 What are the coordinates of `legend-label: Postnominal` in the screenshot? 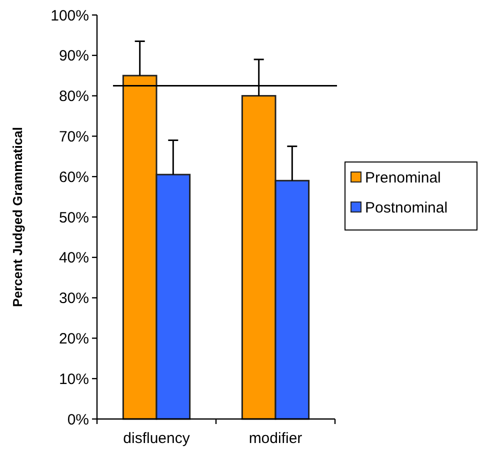 It's located at (406, 207).